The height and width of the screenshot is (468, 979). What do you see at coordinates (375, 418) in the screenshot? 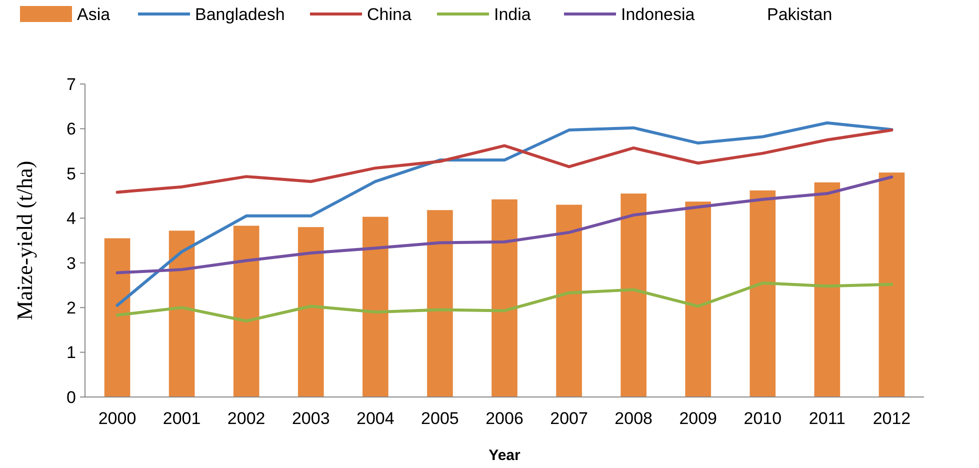
I see `x-tick-label: 2004` at bounding box center [375, 418].